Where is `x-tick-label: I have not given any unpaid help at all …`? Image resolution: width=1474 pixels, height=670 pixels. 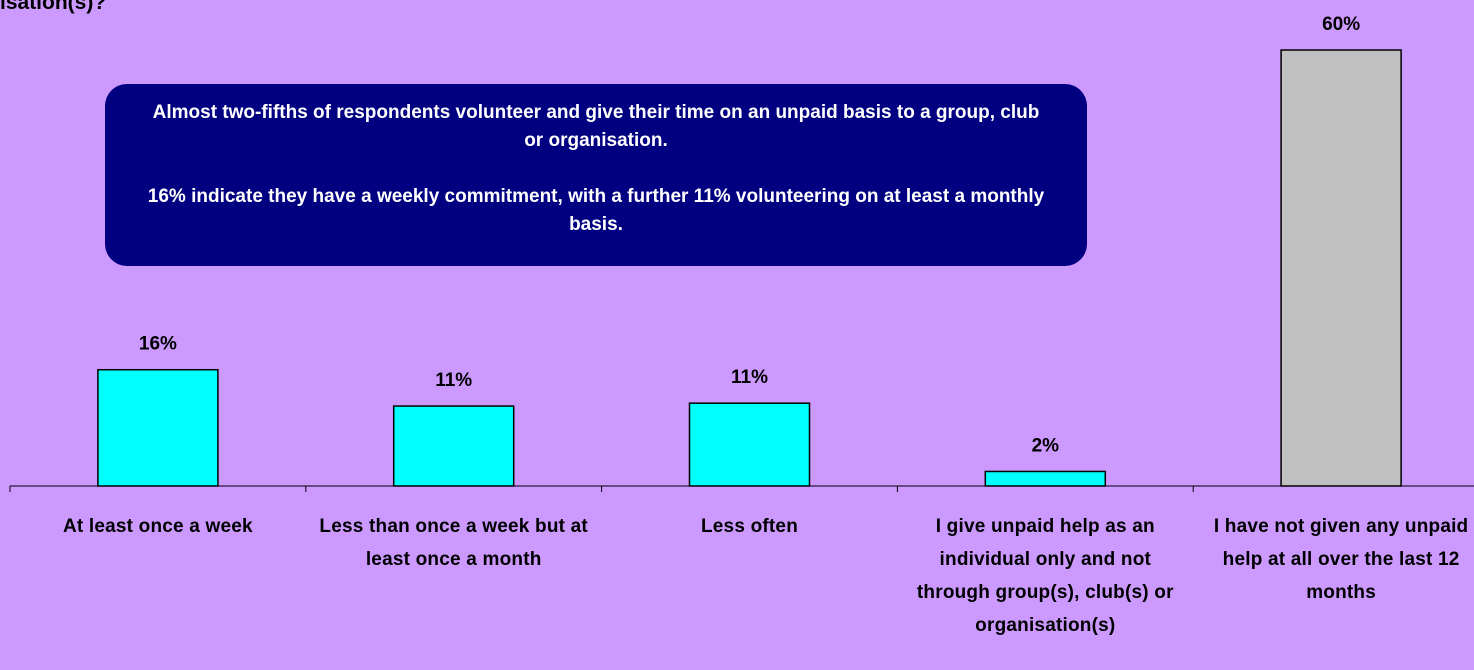
x-tick-label: I have not given any unpaid help at all … is located at coordinates (1341, 559).